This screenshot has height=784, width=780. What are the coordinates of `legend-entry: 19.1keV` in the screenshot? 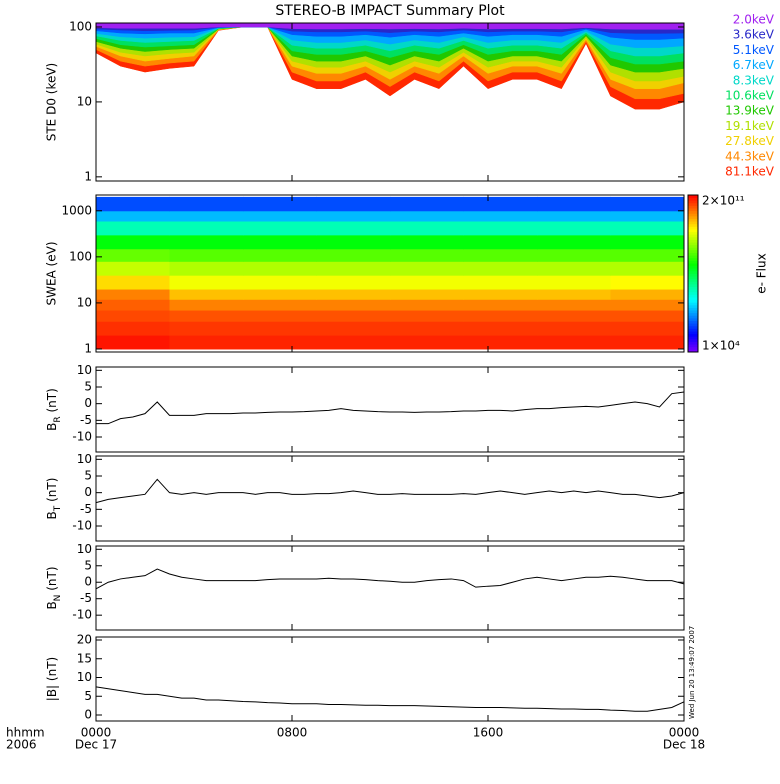 It's located at (750, 126).